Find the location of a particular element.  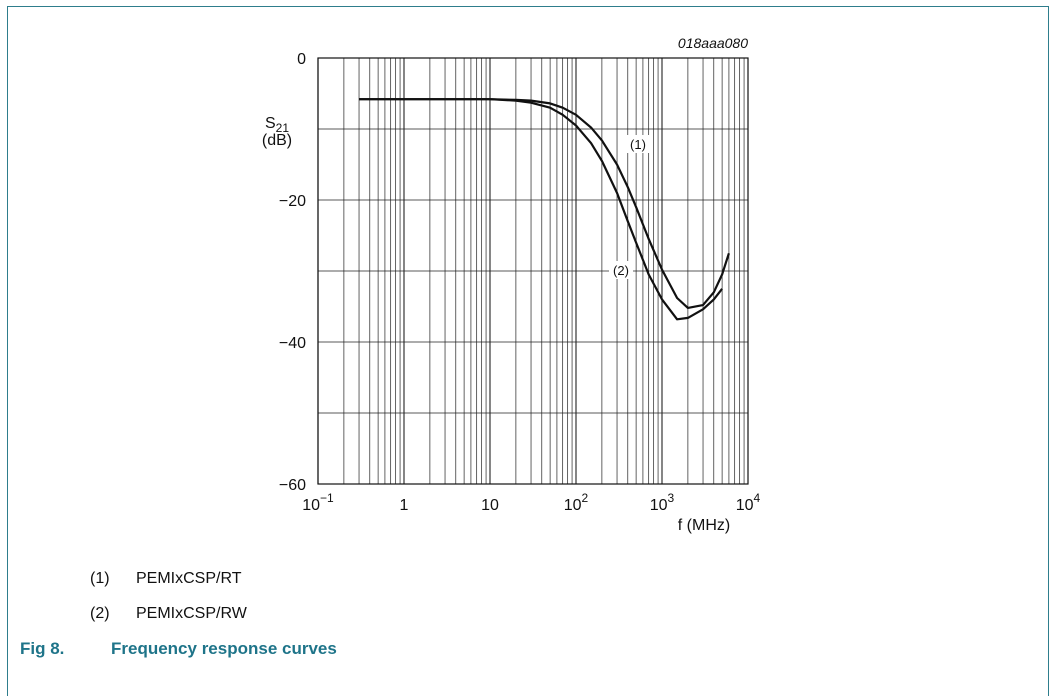

figure-caption: Fig 8. Frequency response curves is located at coordinates (178, 649).